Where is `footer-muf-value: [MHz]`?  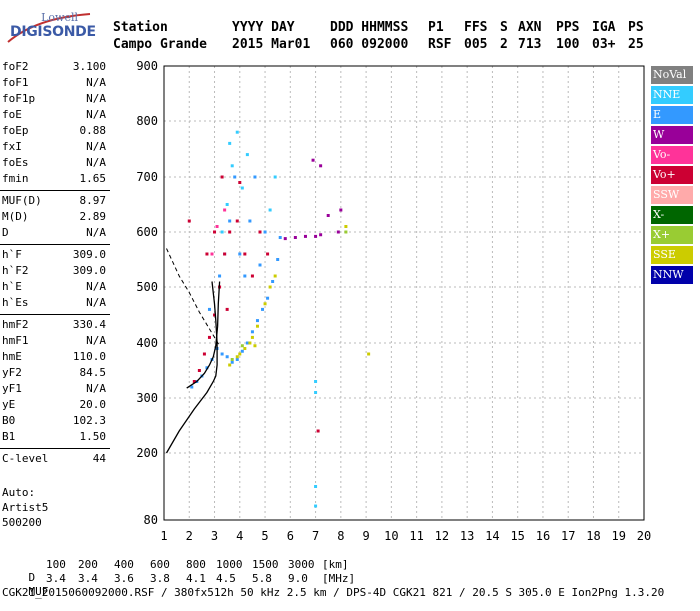 footer-muf-value: [MHz] is located at coordinates (339, 578).